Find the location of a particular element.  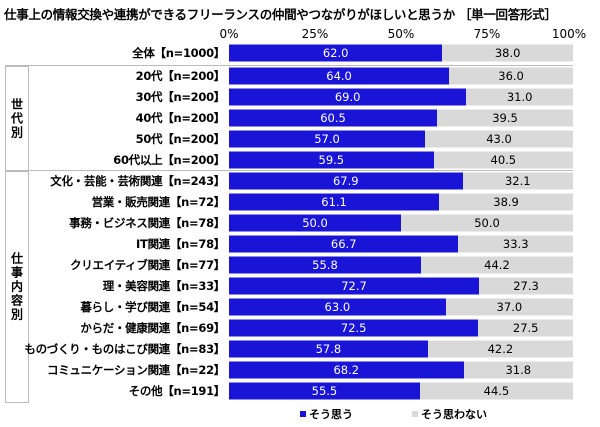

data-label: 32.1 is located at coordinates (517, 181).